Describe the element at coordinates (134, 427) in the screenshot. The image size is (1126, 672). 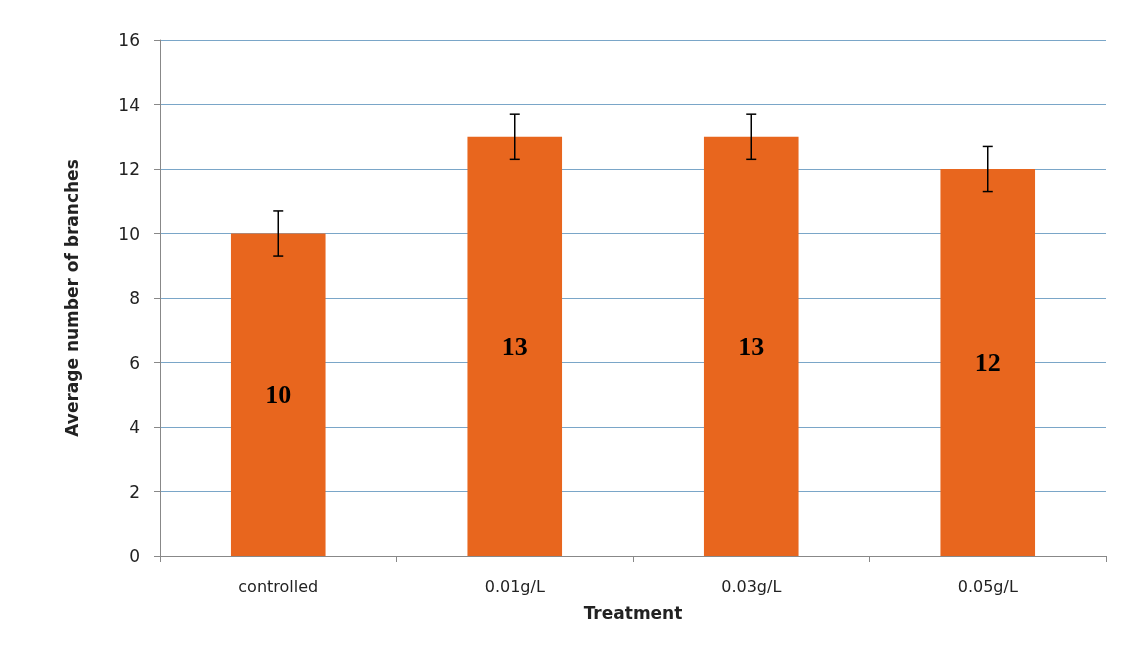
I see `y-tick-label: 4` at that location.